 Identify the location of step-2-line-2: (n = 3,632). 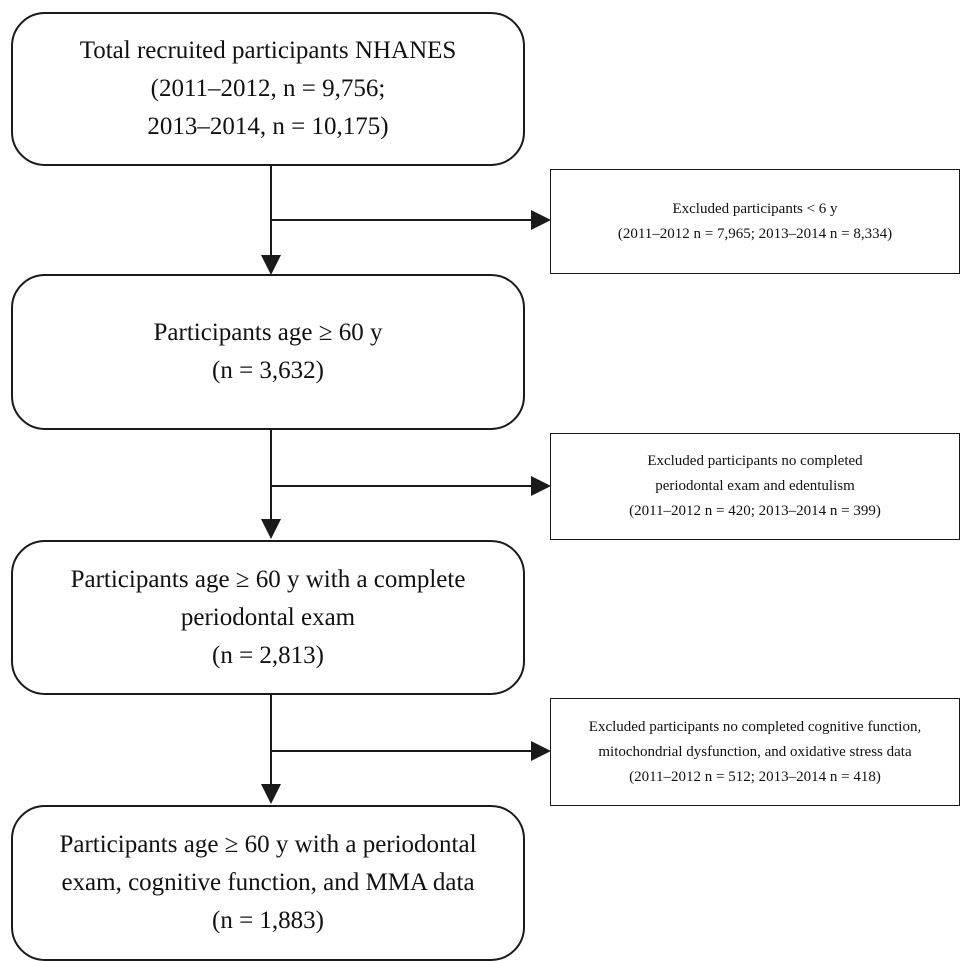
(268, 370).